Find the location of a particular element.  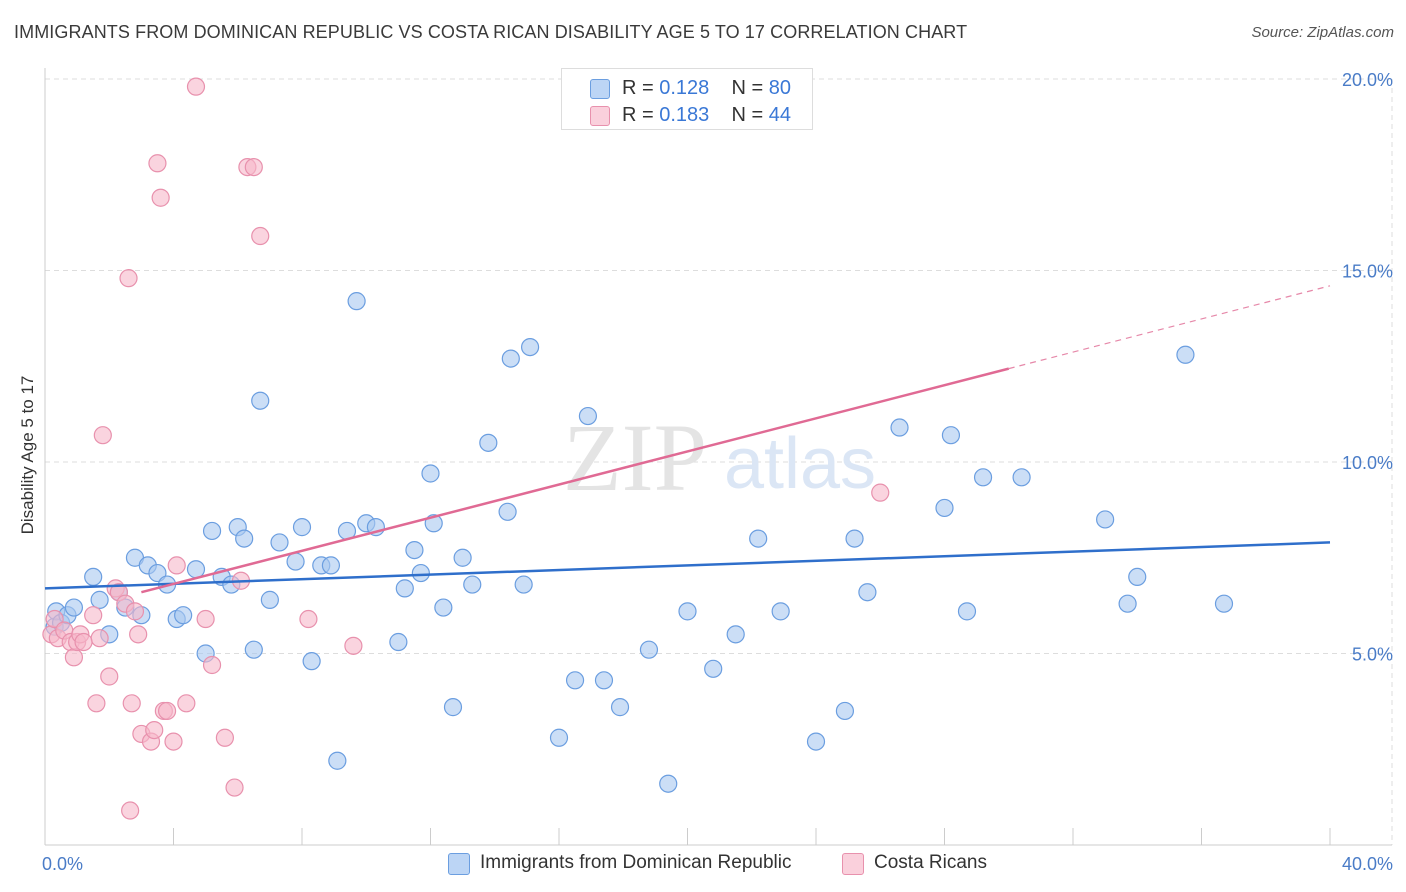

legend-r-value: 0.183 is located at coordinates (684, 115).